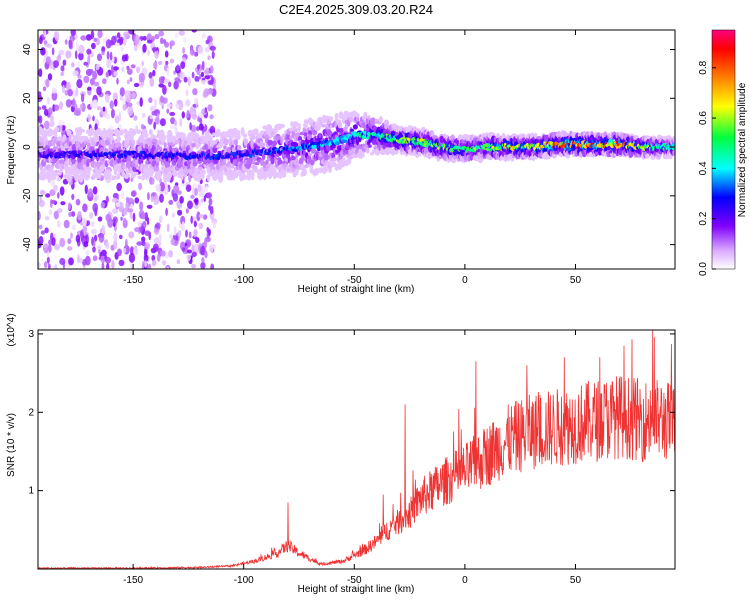 The image size is (750, 600). Describe the element at coordinates (31, 412) in the screenshot. I see `y-tick-label: 2` at that location.